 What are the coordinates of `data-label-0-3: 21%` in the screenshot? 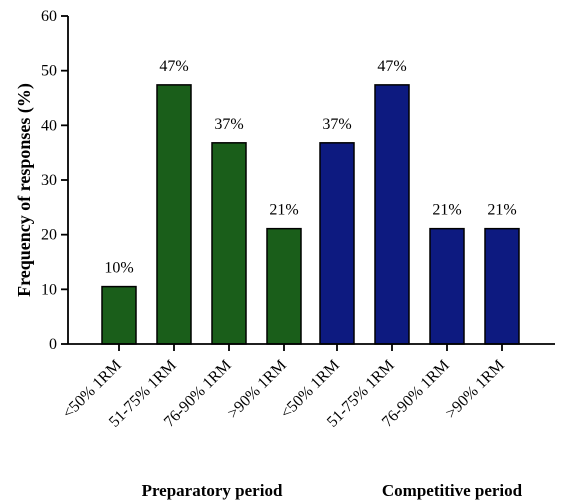 It's located at (283, 210).